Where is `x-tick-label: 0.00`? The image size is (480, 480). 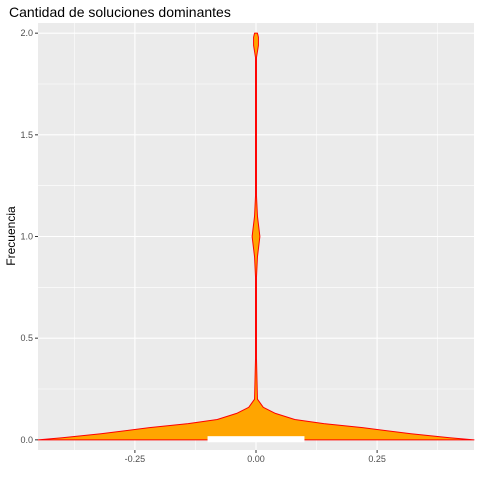
x-tick-label: 0.00 is located at coordinates (256, 459).